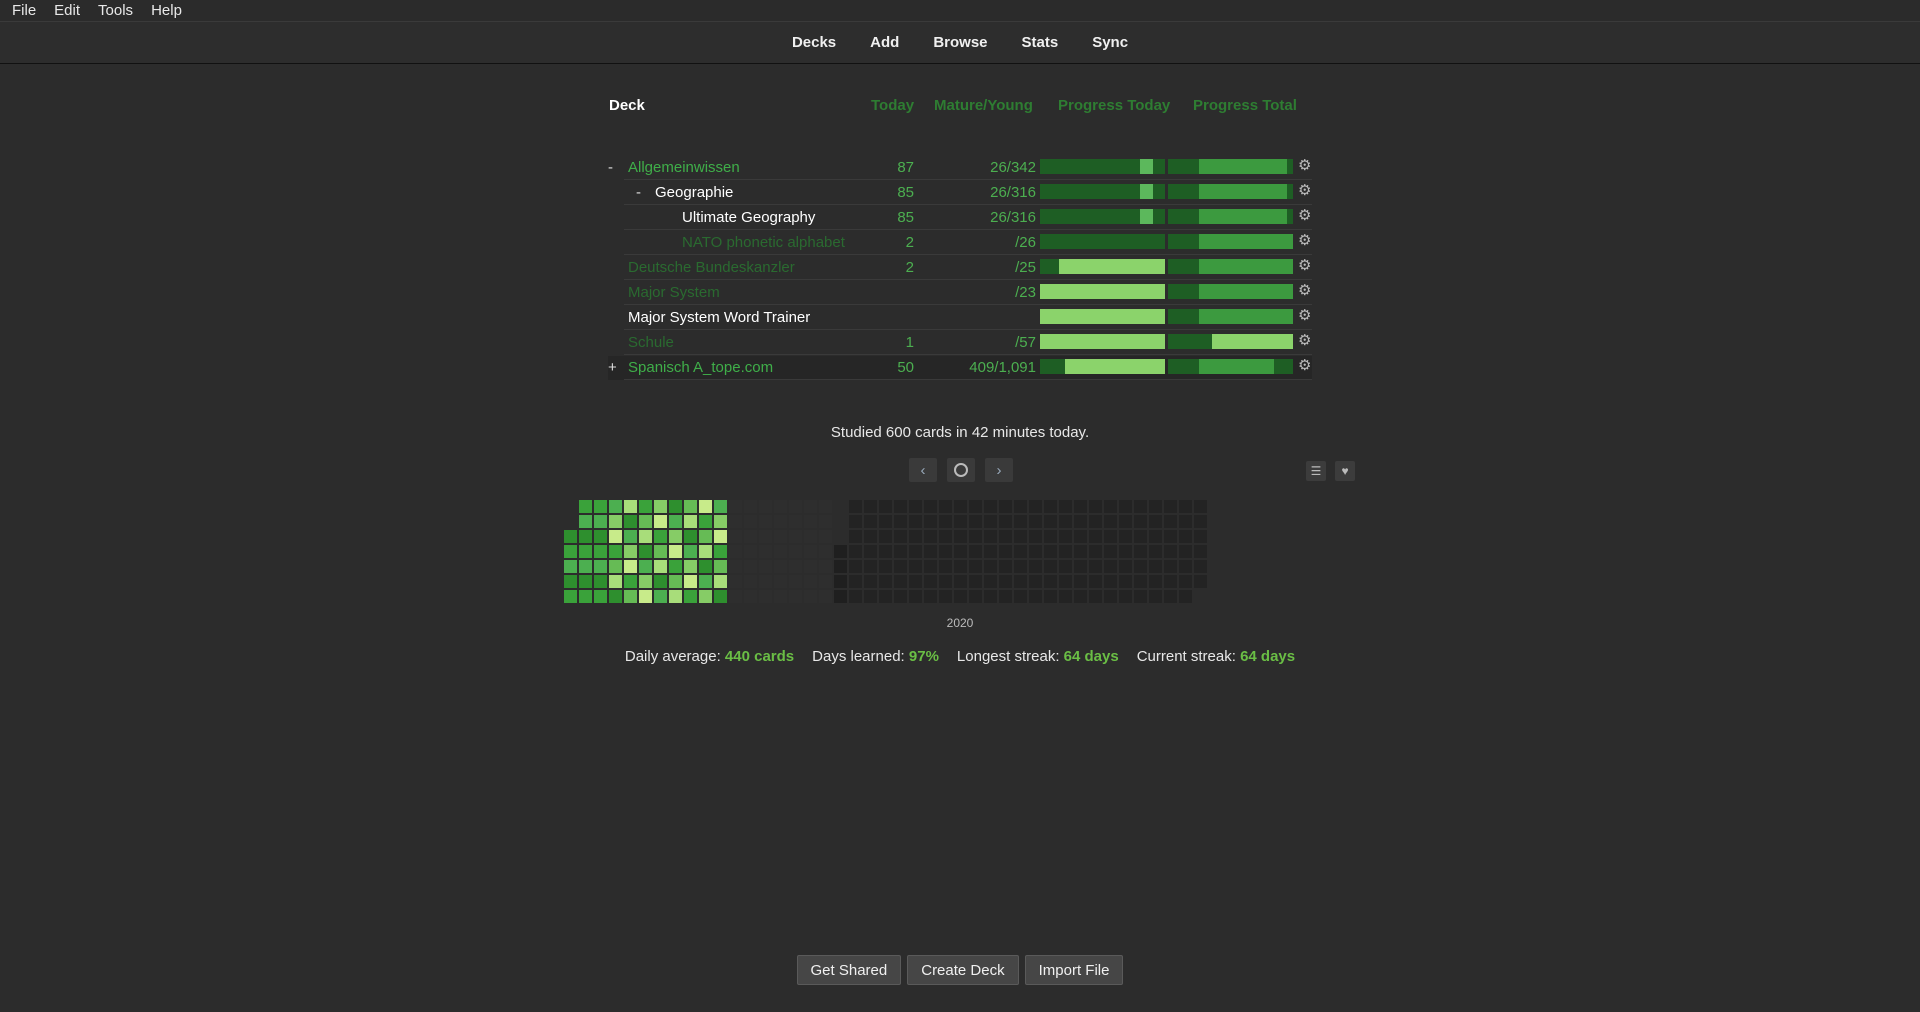 The image size is (1920, 1012). What do you see at coordinates (116, 10) in the screenshot?
I see `menu-tools: Tools` at bounding box center [116, 10].